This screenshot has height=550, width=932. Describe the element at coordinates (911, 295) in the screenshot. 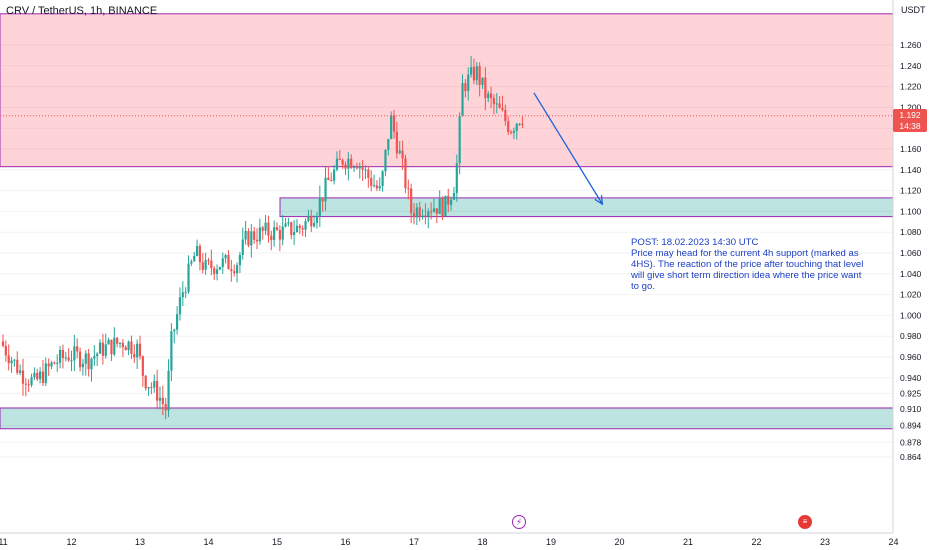

I see `price-tick-label: 1.020` at that location.